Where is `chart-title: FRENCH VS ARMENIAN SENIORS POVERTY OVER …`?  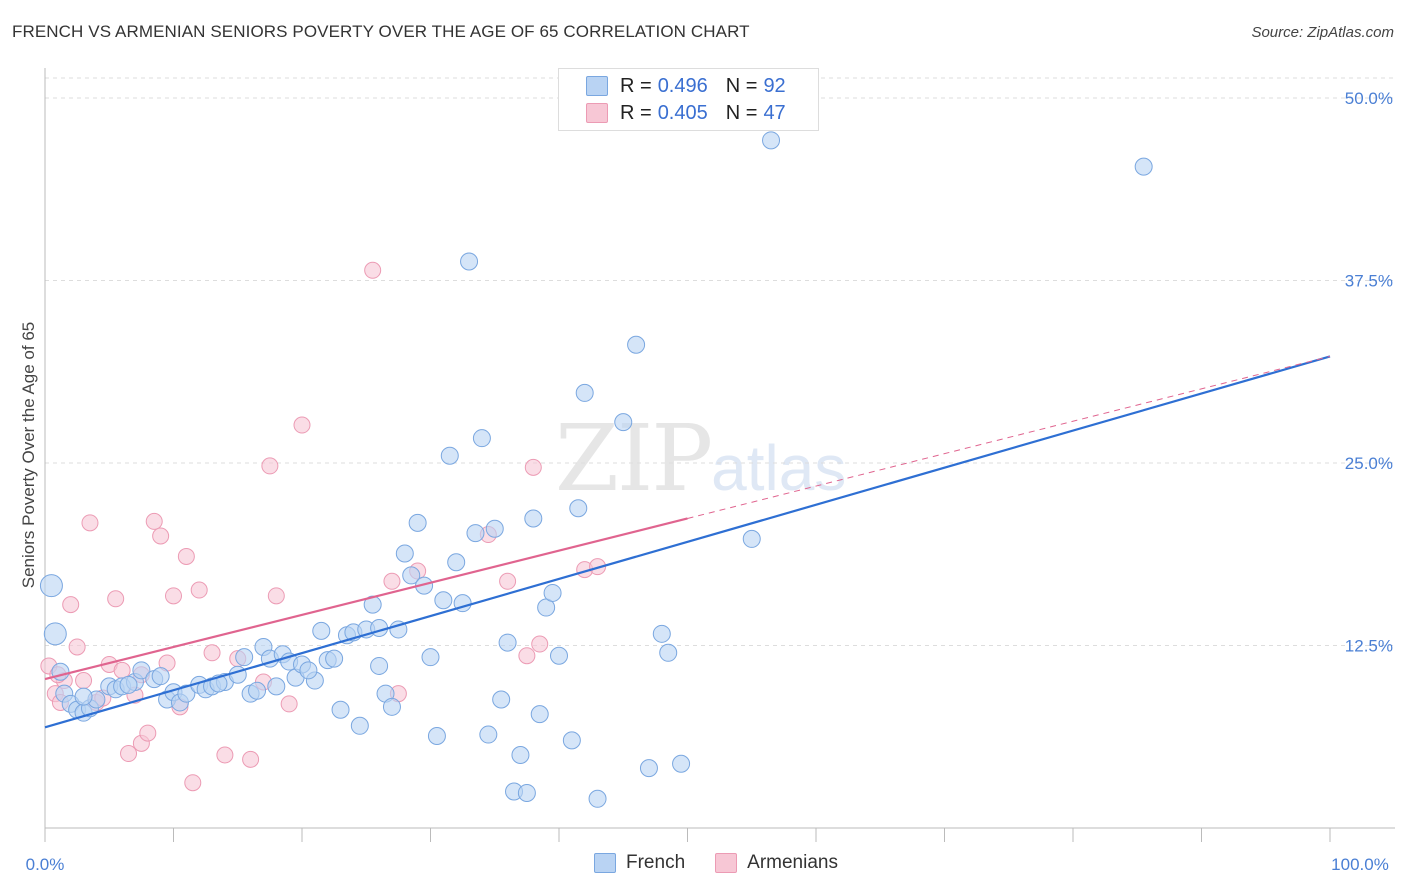 chart-title: FRENCH VS ARMENIAN SENIORS POVERTY OVER … is located at coordinates (381, 31).